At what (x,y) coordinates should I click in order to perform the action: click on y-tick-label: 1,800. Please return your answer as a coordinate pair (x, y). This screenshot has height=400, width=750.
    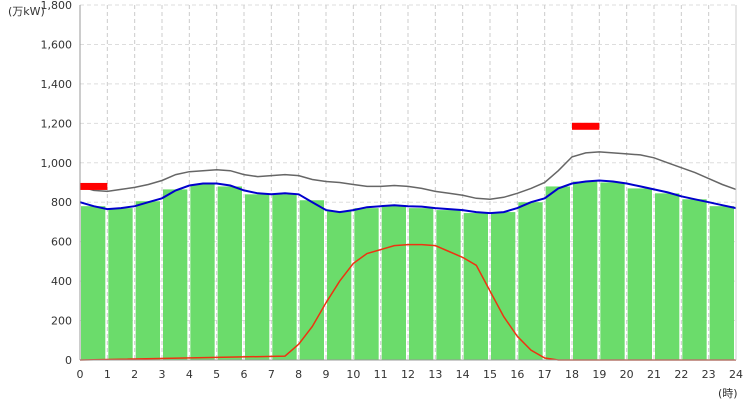
    Looking at the image, I should click on (57, 6).